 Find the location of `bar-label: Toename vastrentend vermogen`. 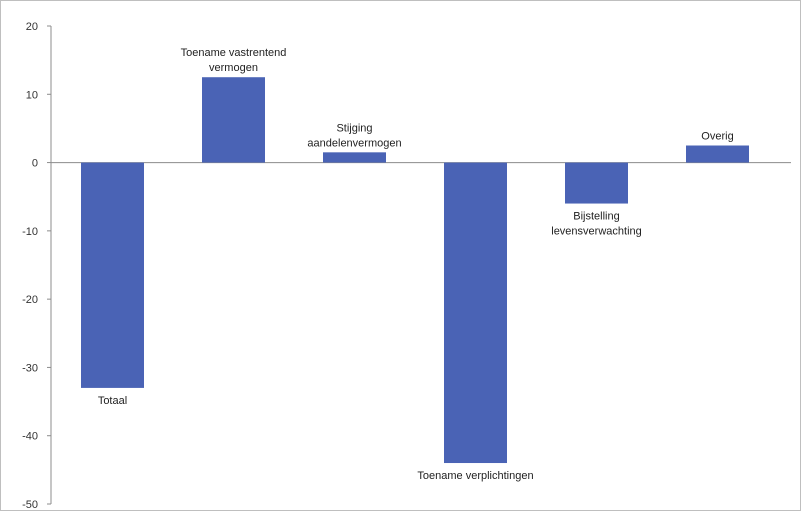

bar-label: Toename vastrentend vermogen is located at coordinates (234, 60).